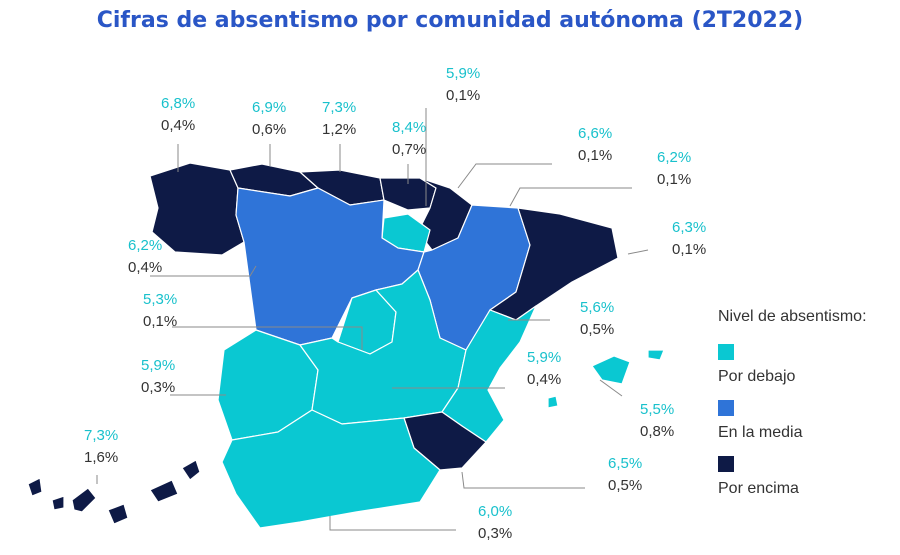 The image size is (900, 555). Describe the element at coordinates (726, 464) in the screenshot. I see `legend-swatch-above` at that location.